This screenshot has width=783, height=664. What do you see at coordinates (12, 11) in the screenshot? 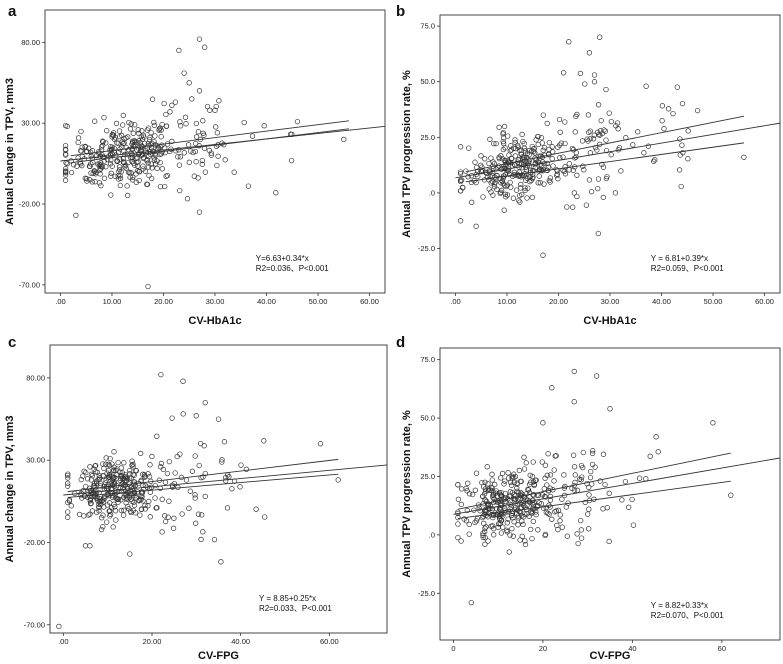
I see `panel-label-a: a` at bounding box center [12, 11].